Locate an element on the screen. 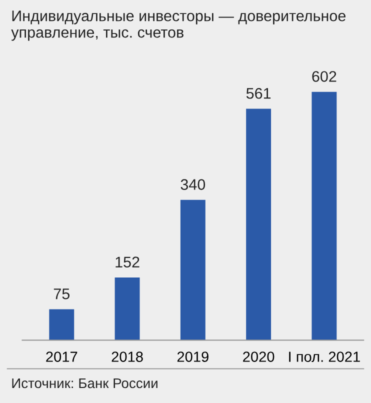 The image size is (371, 403). data-label: 75 is located at coordinates (62, 294).